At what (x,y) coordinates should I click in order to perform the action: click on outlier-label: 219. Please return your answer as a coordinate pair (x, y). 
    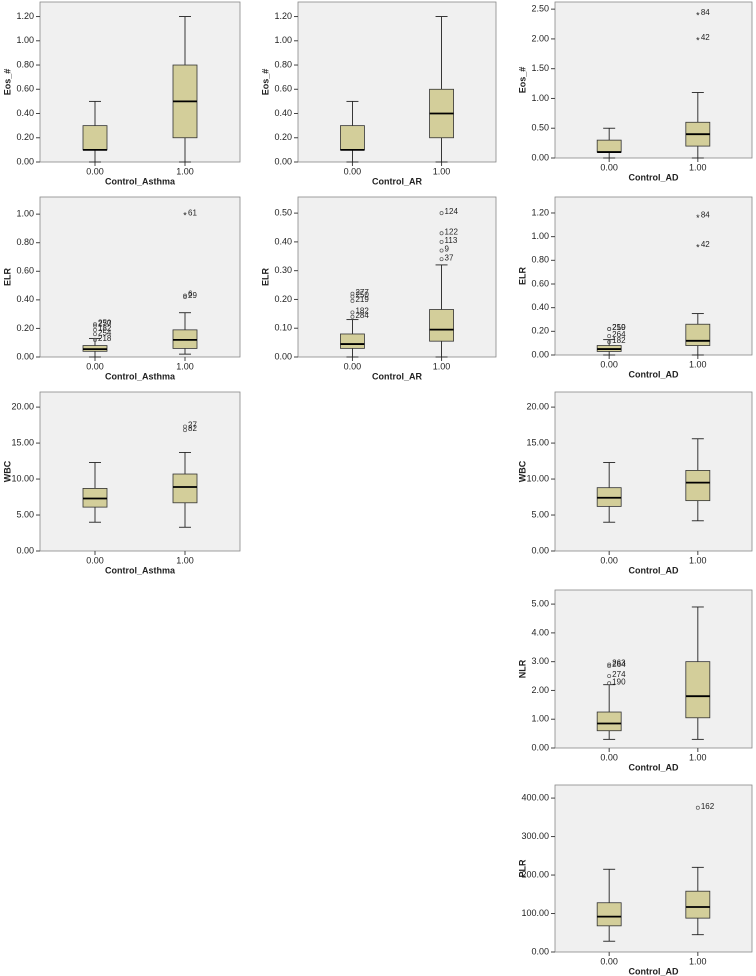
    Looking at the image, I should click on (619, 327).